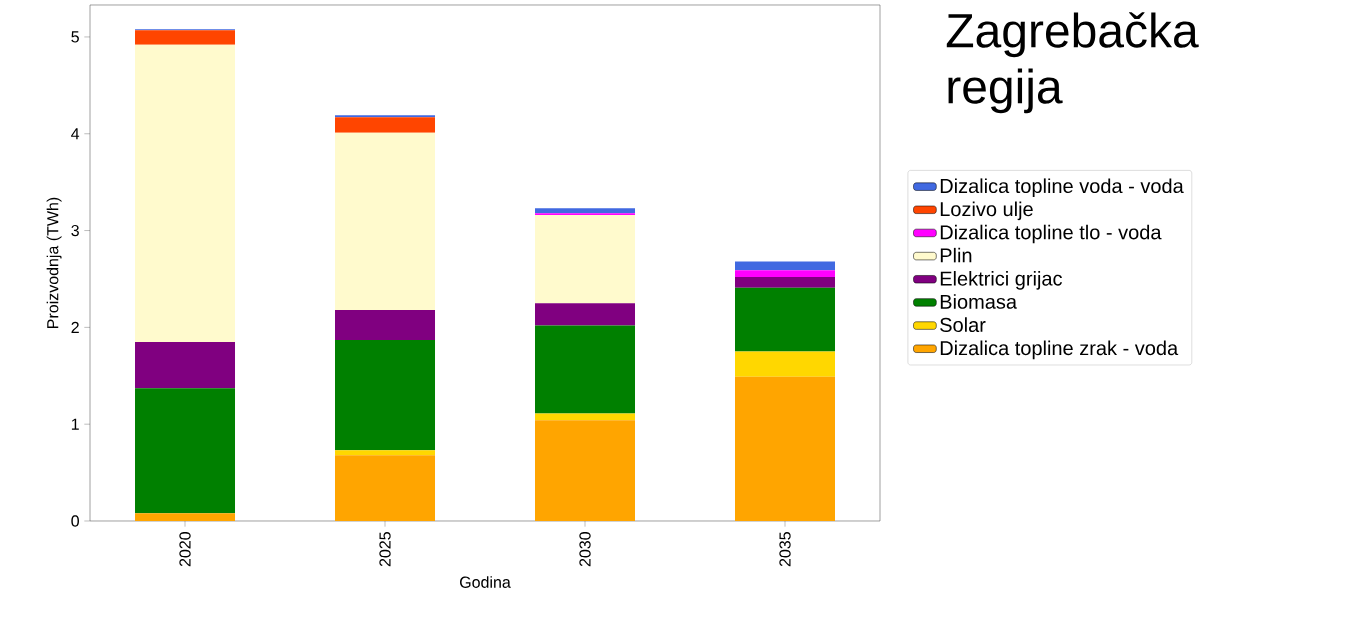  I want to click on legend-label: Lozivo ulje, so click(986, 211).